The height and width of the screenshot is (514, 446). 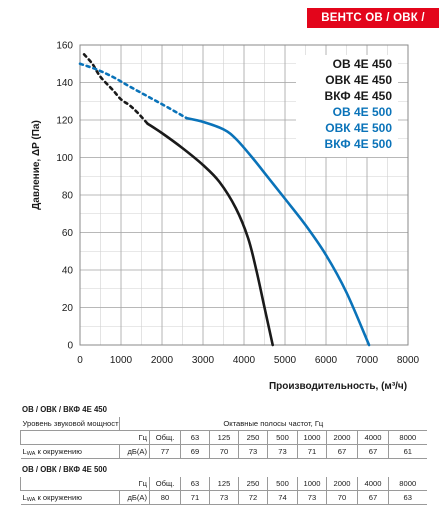 What do you see at coordinates (253, 497) in the screenshot?
I see `value-cell: 72` at bounding box center [253, 497].